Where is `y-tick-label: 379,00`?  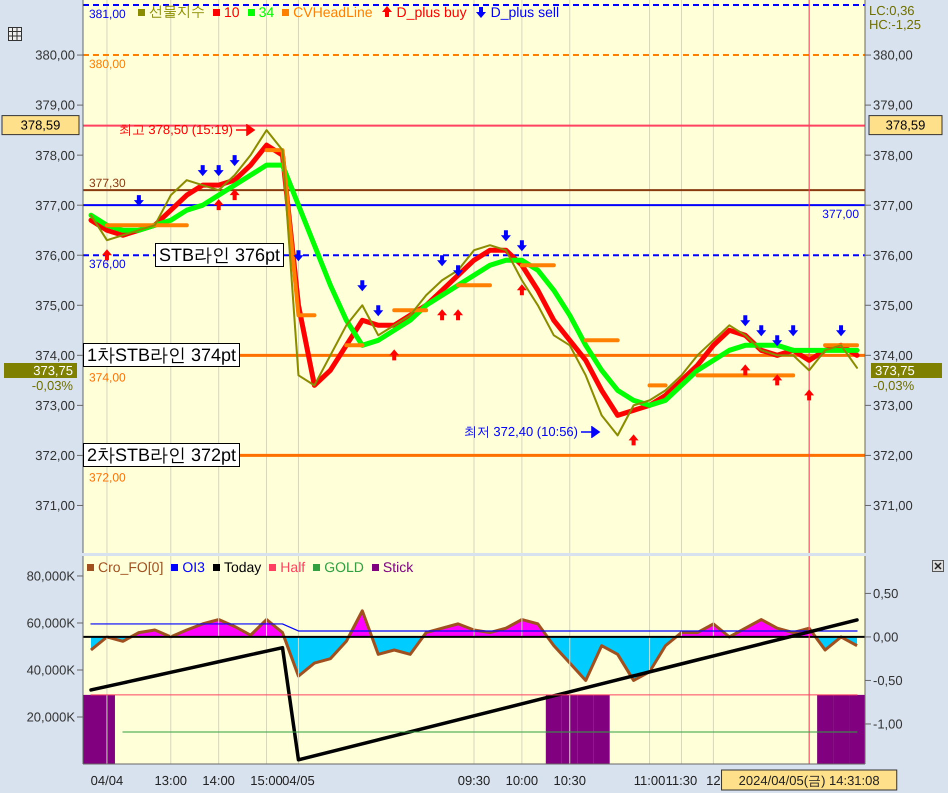
y-tick-label: 379,00 is located at coordinates (55, 105).